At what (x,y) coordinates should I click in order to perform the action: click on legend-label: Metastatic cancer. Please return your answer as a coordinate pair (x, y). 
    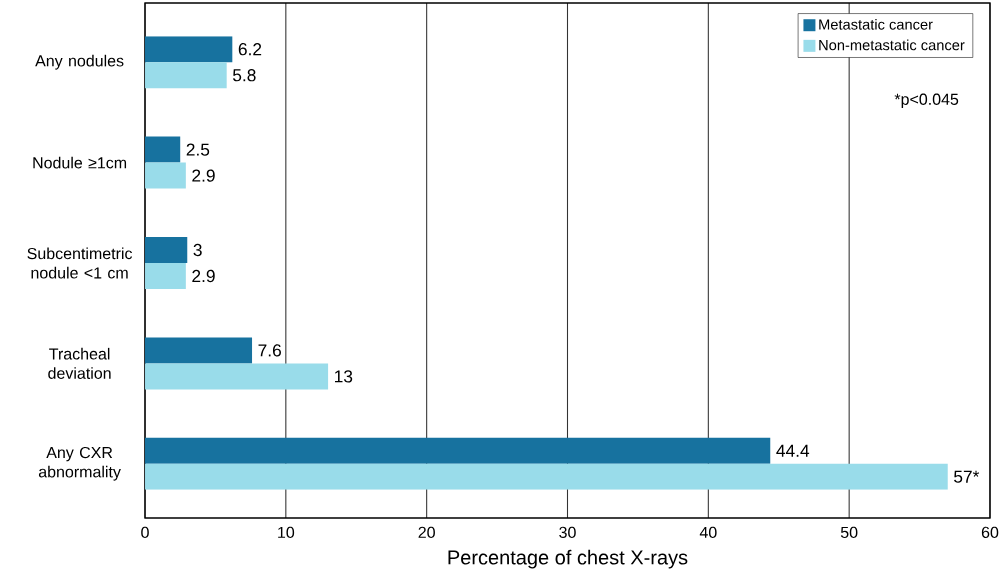
    Looking at the image, I should click on (876, 24).